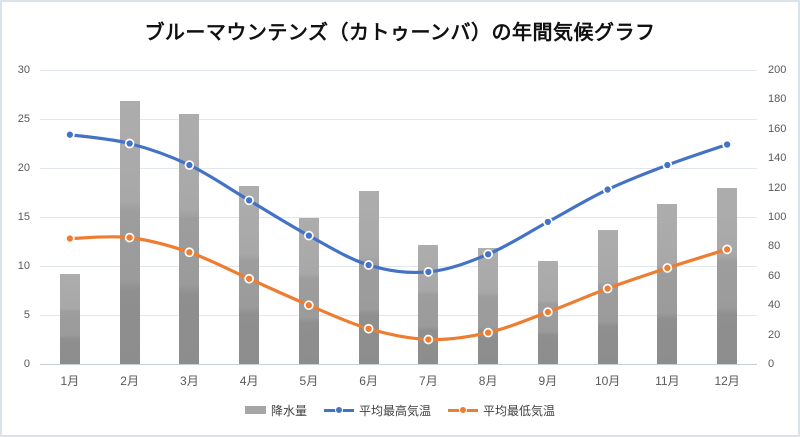 Image resolution: width=800 pixels, height=437 pixels. Describe the element at coordinates (607, 381) in the screenshot. I see `x-axis-label: 10月` at that location.